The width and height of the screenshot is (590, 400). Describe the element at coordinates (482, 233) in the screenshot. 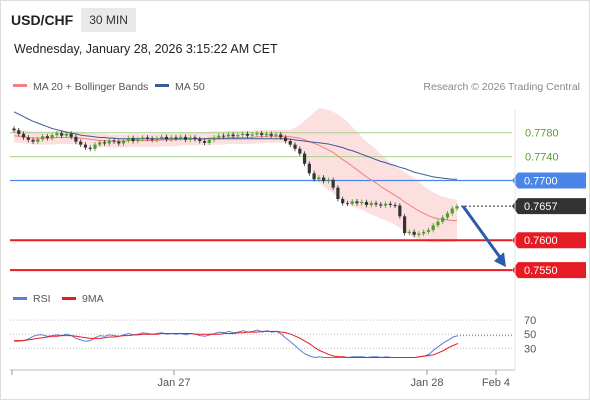

I see `forecast-arrow-shaft` at that location.